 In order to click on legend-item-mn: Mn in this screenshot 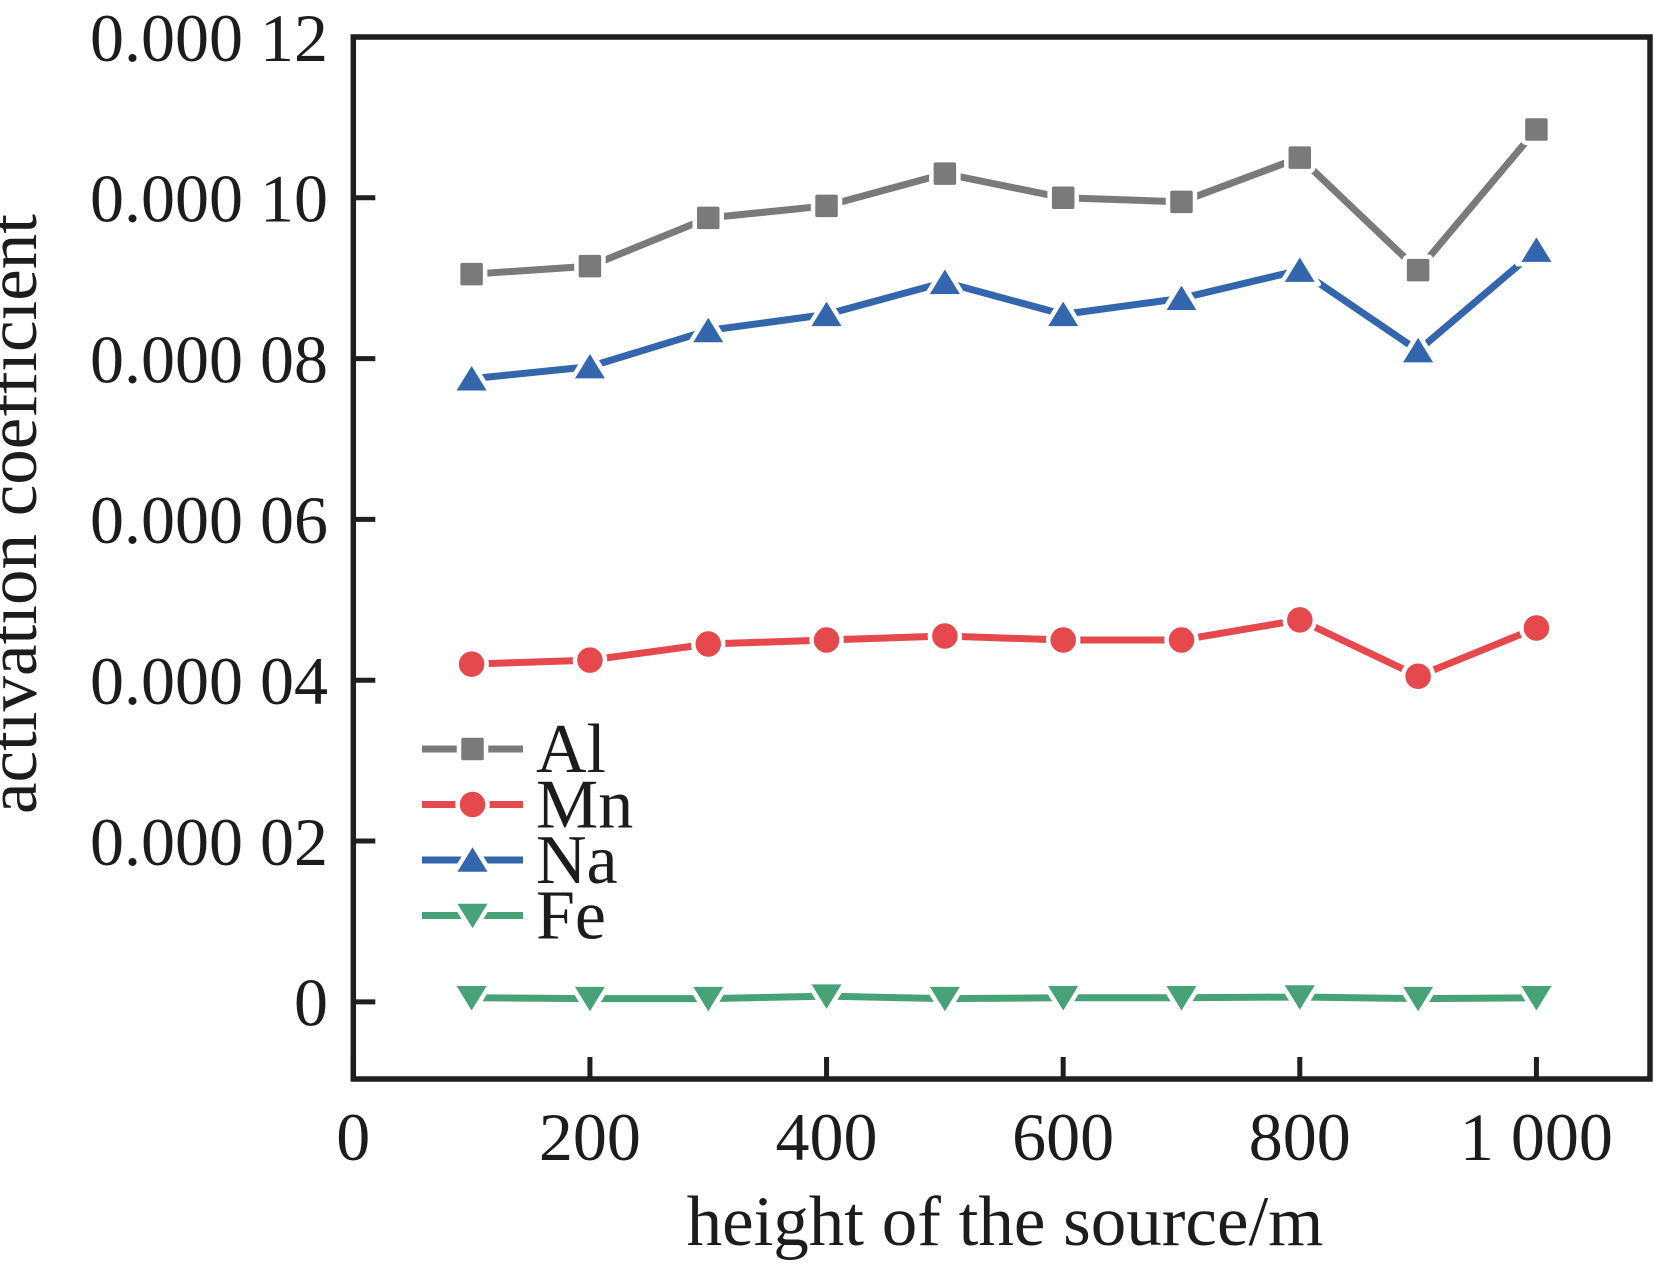, I will do `click(527, 805)`.